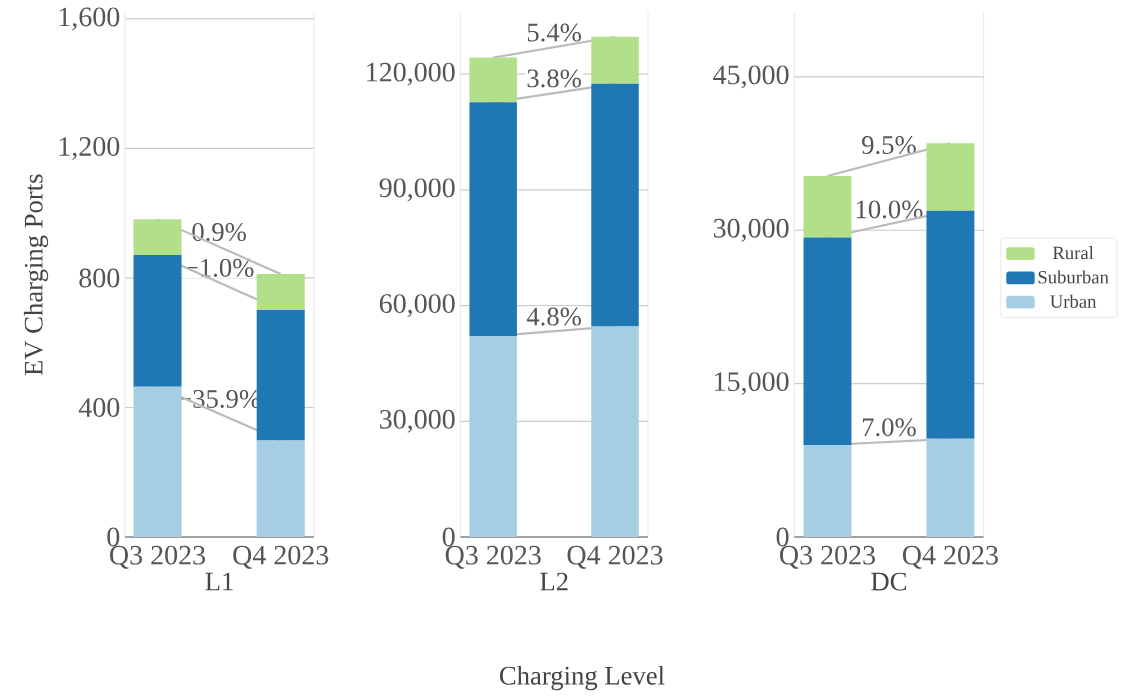 Image resolution: width=1146 pixels, height=696 pixels. I want to click on y-tick-label: 90,000, so click(417, 190).